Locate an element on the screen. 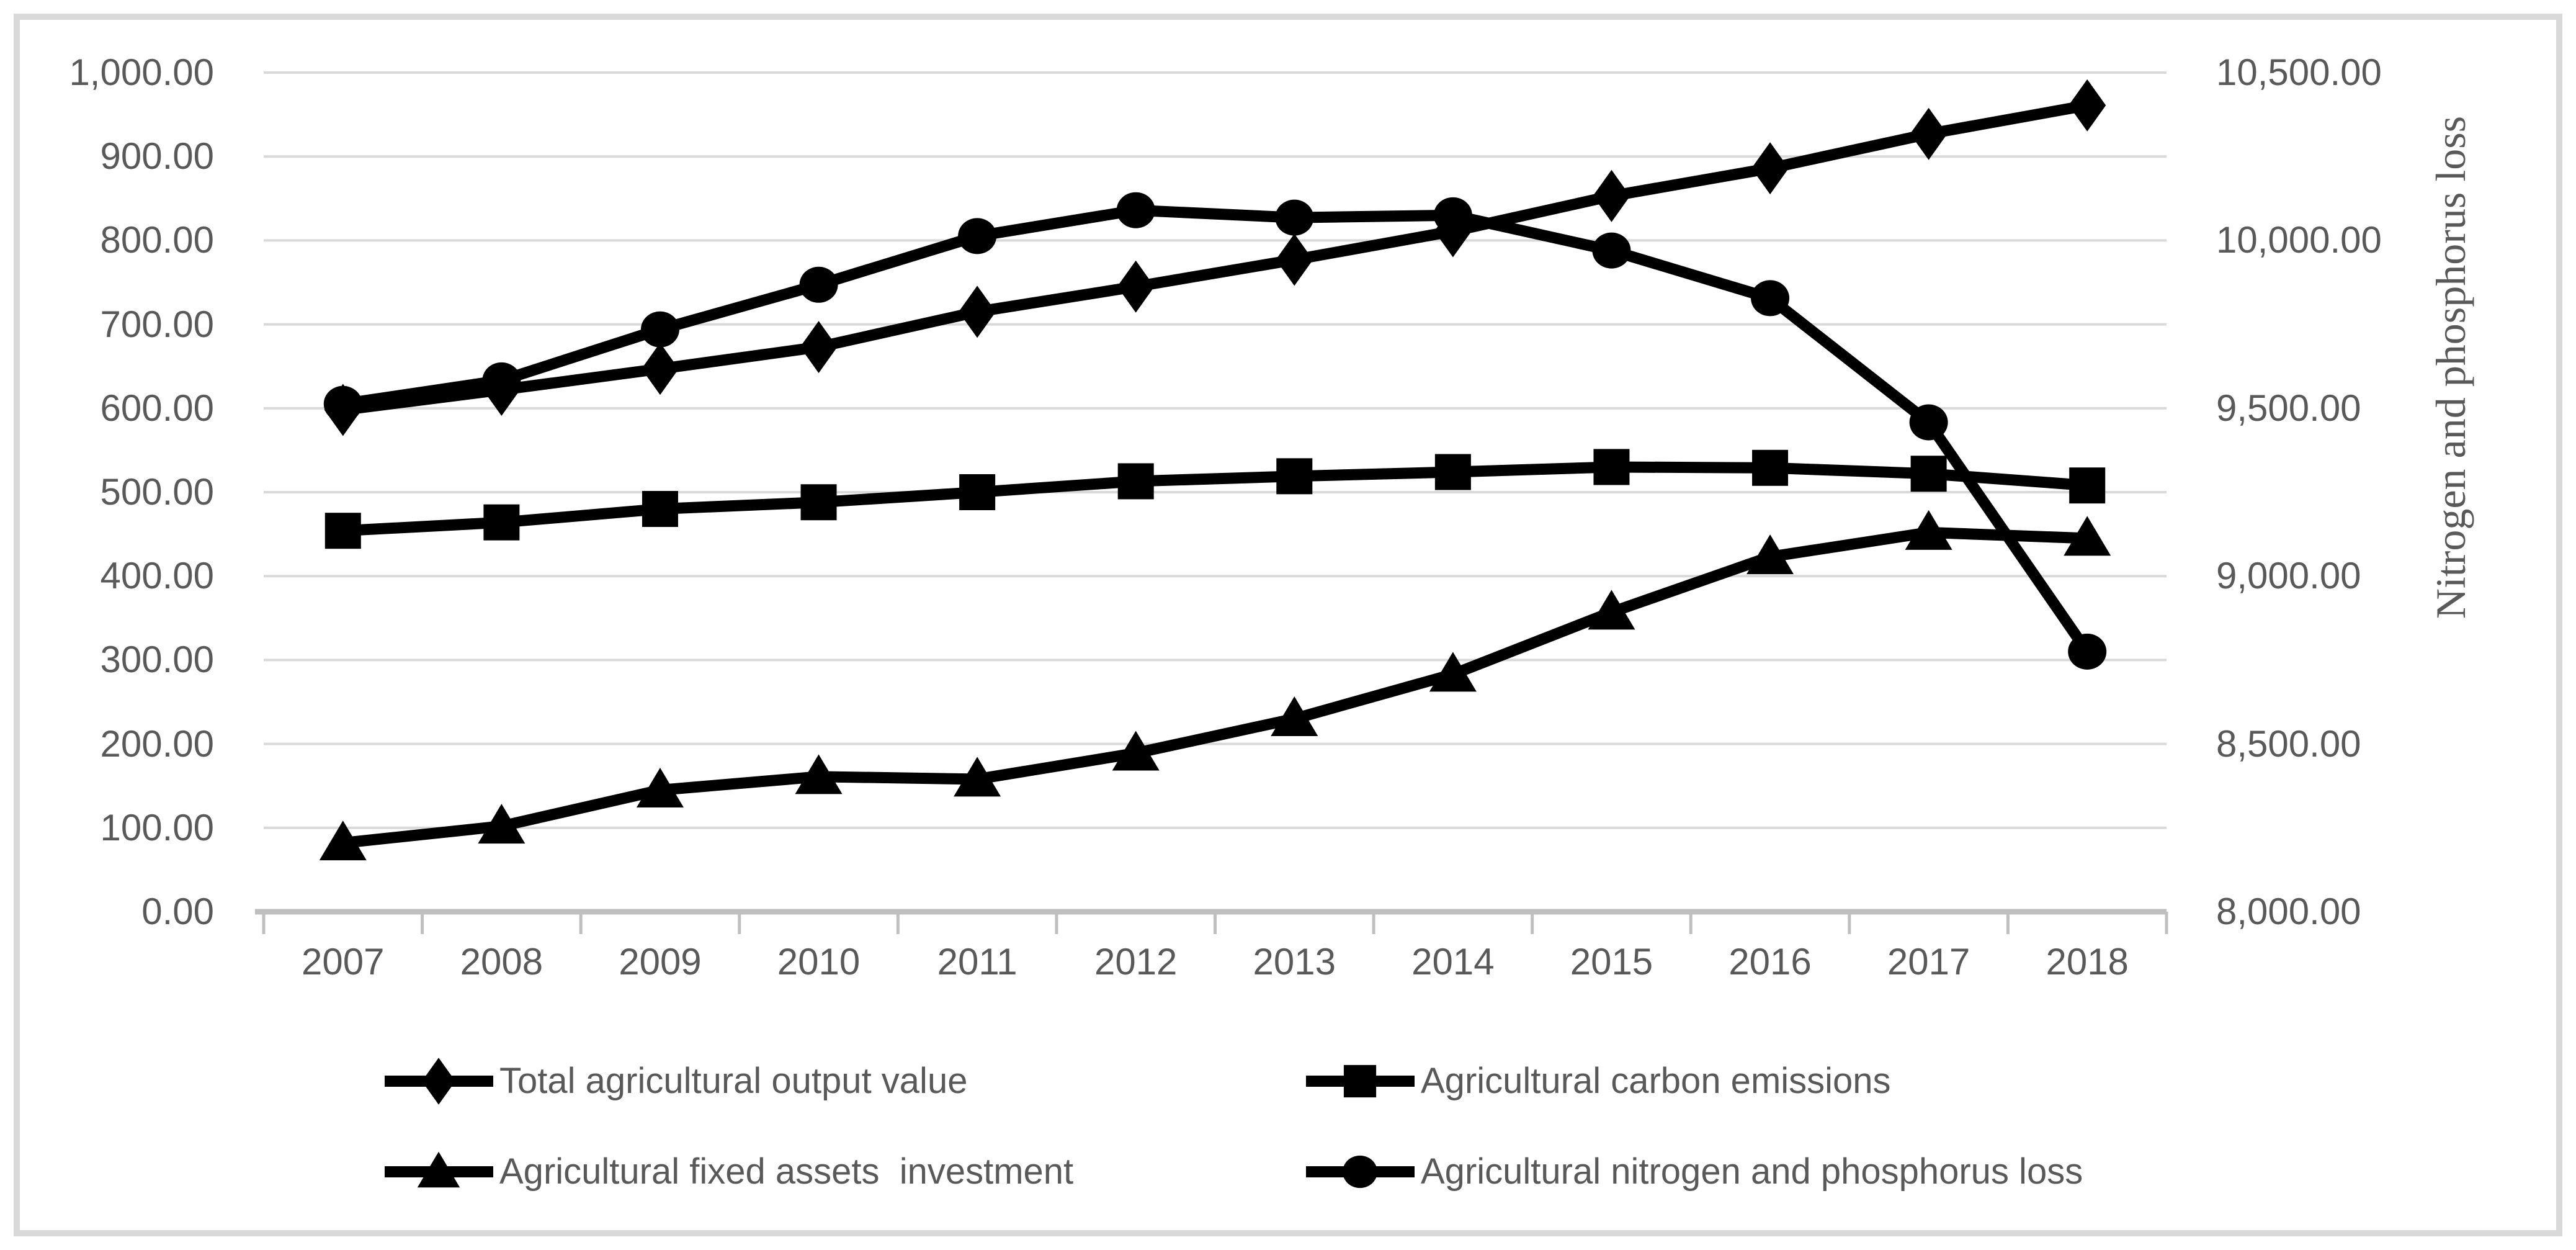 The image size is (2576, 1250). x-axis-tick-label: 2013 is located at coordinates (1294, 961).